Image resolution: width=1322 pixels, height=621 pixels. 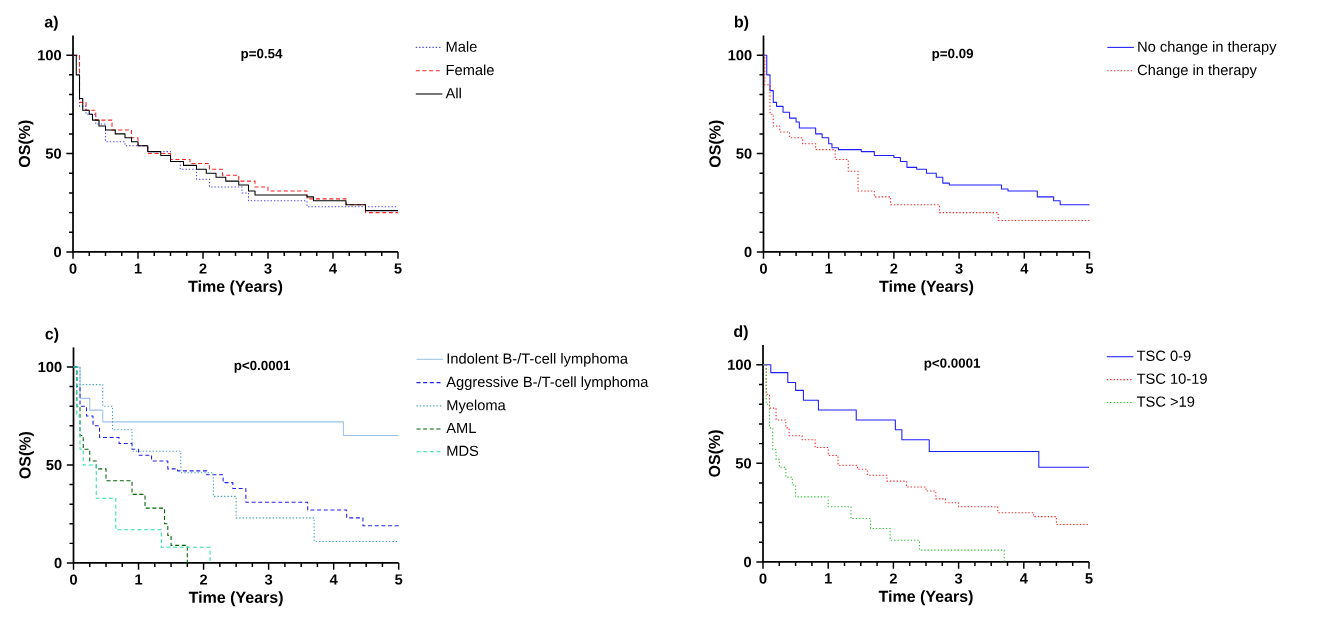 I want to click on legend-label: TSC 0-9, so click(x=1163, y=355).